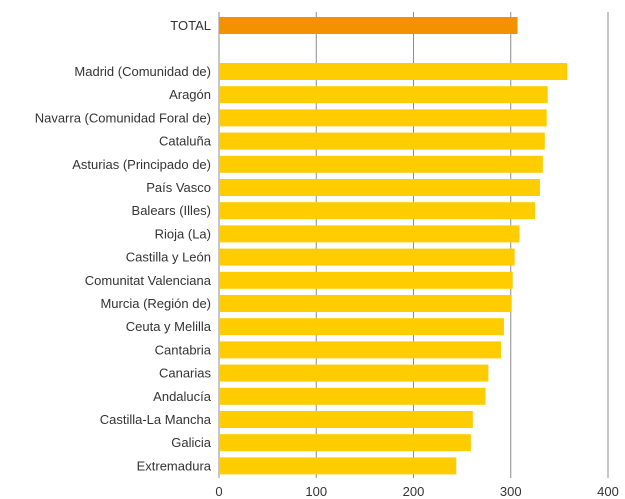 The image size is (625, 499). Describe the element at coordinates (141, 164) in the screenshot. I see `category-label-4: Asturias (Principado de)` at that location.